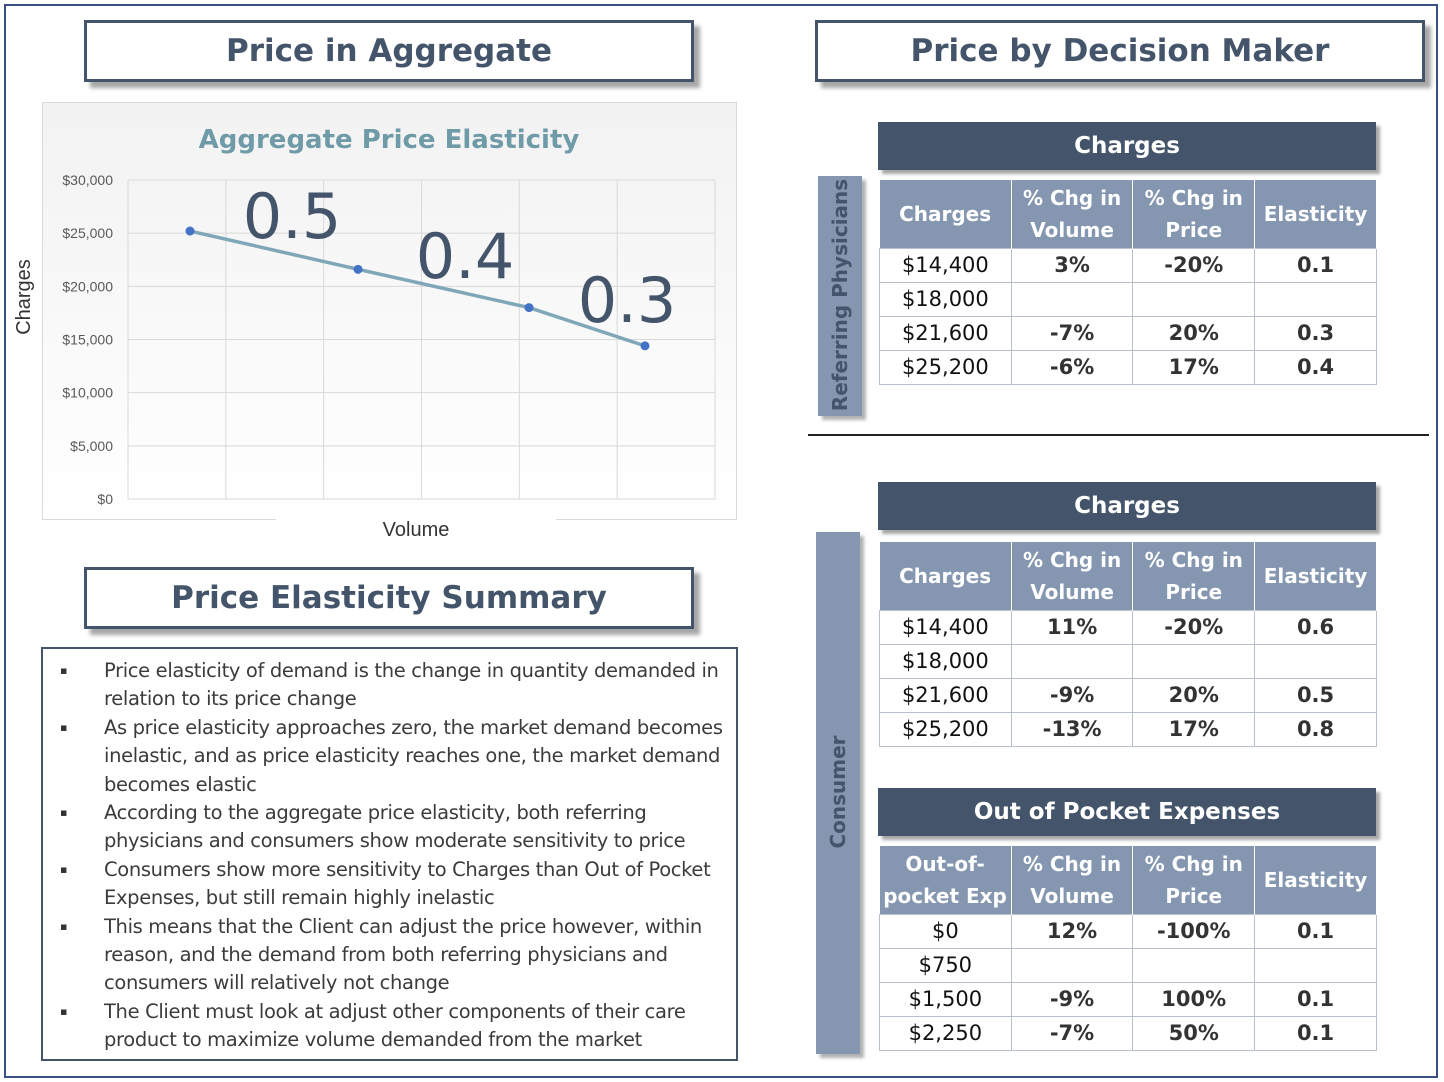 The width and height of the screenshot is (1444, 1082). What do you see at coordinates (1315, 367) in the screenshot?
I see `table-cell: 0.4` at bounding box center [1315, 367].